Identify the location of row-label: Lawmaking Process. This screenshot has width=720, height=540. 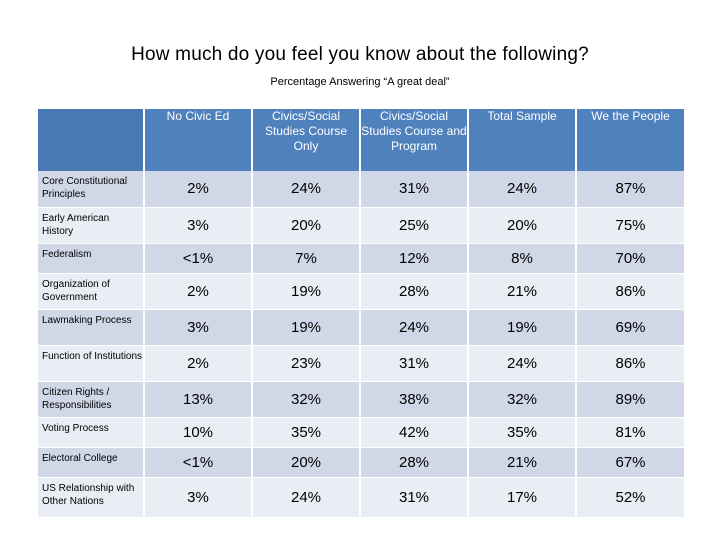
(91, 327).